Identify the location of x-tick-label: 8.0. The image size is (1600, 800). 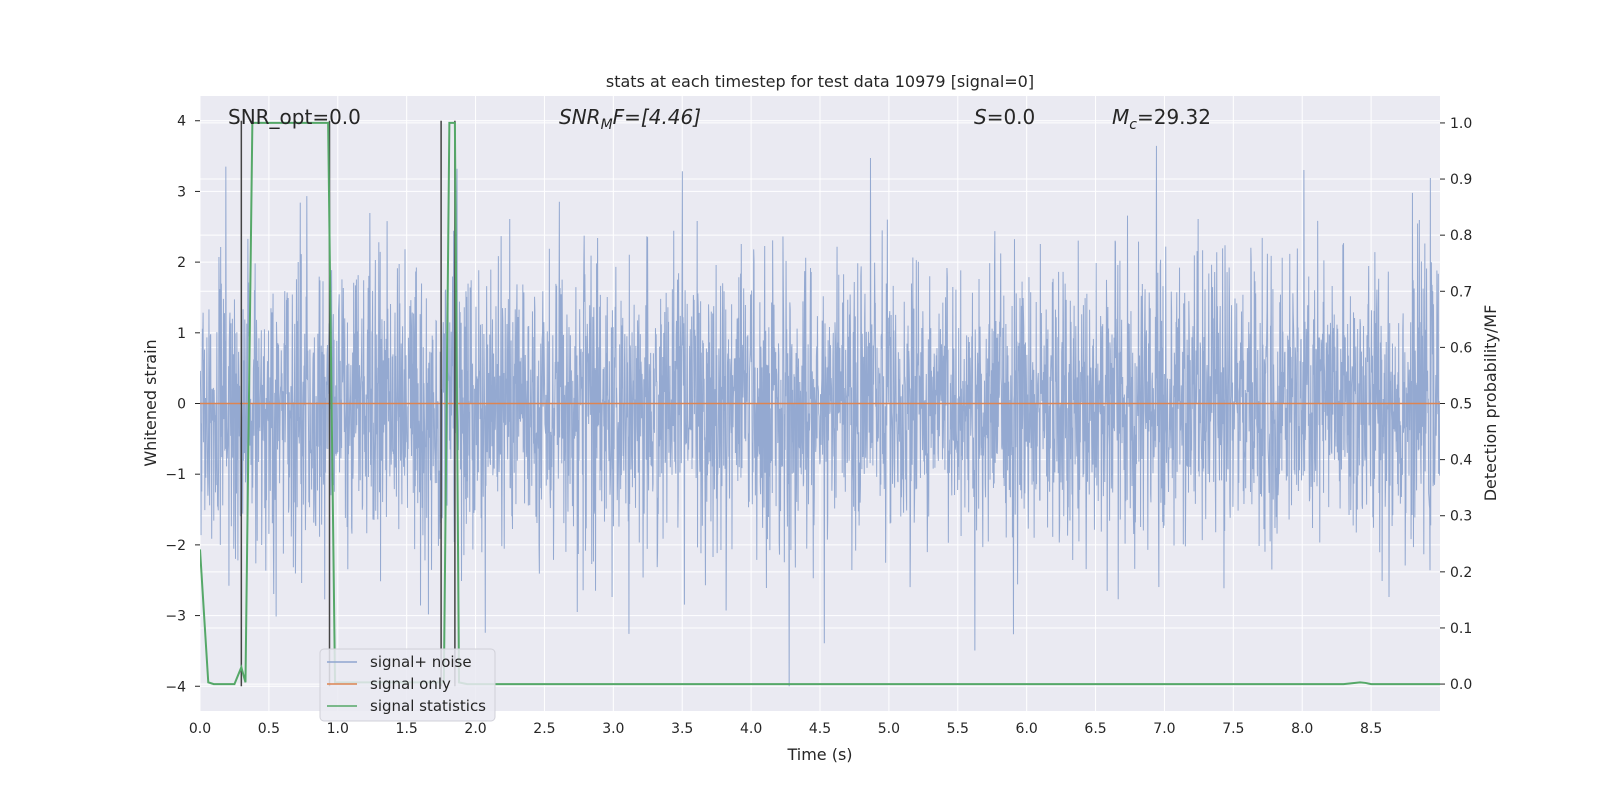
(1302, 729).